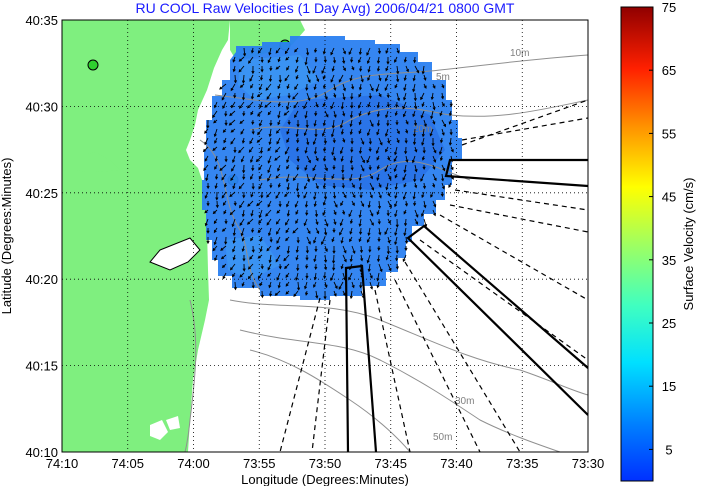 The height and width of the screenshot is (486, 702). I want to click on contour-label: 50m, so click(442, 437).